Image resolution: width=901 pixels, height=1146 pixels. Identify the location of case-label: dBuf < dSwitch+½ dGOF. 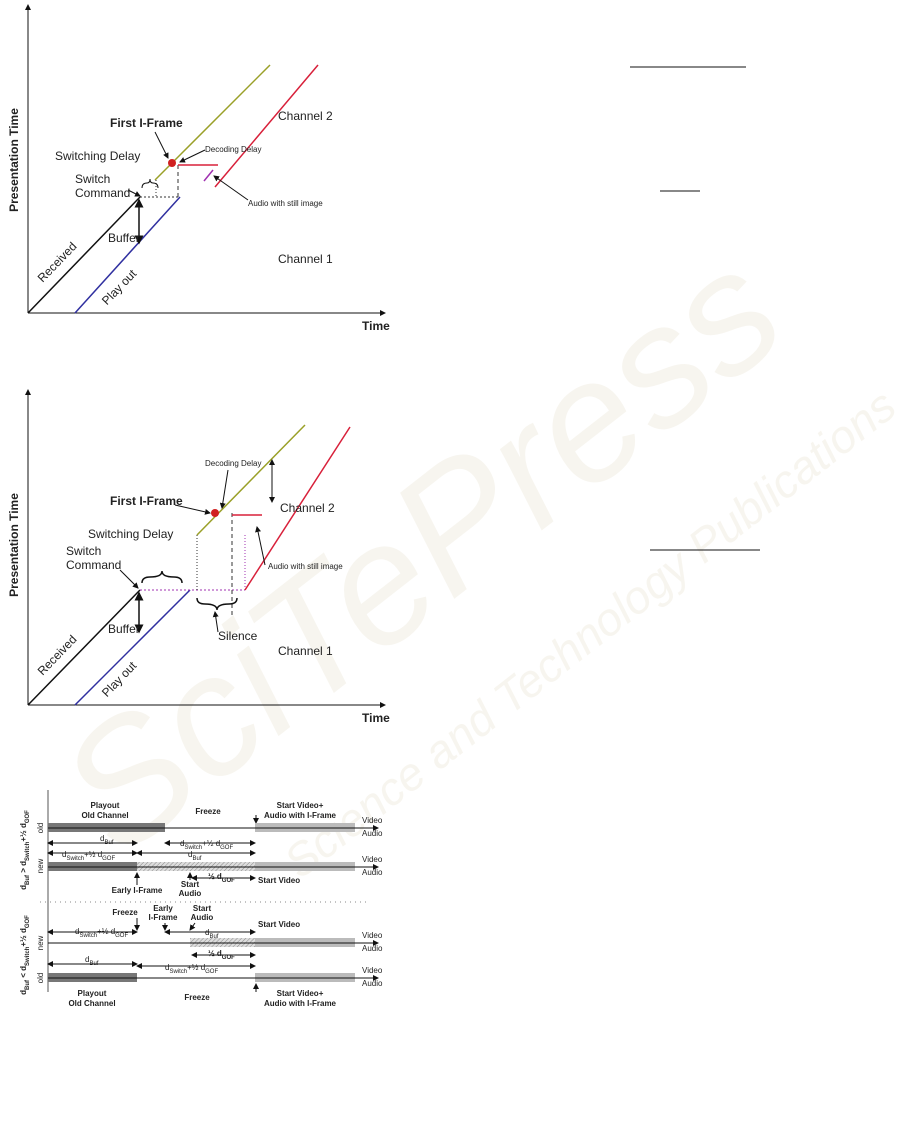
(25, 955).